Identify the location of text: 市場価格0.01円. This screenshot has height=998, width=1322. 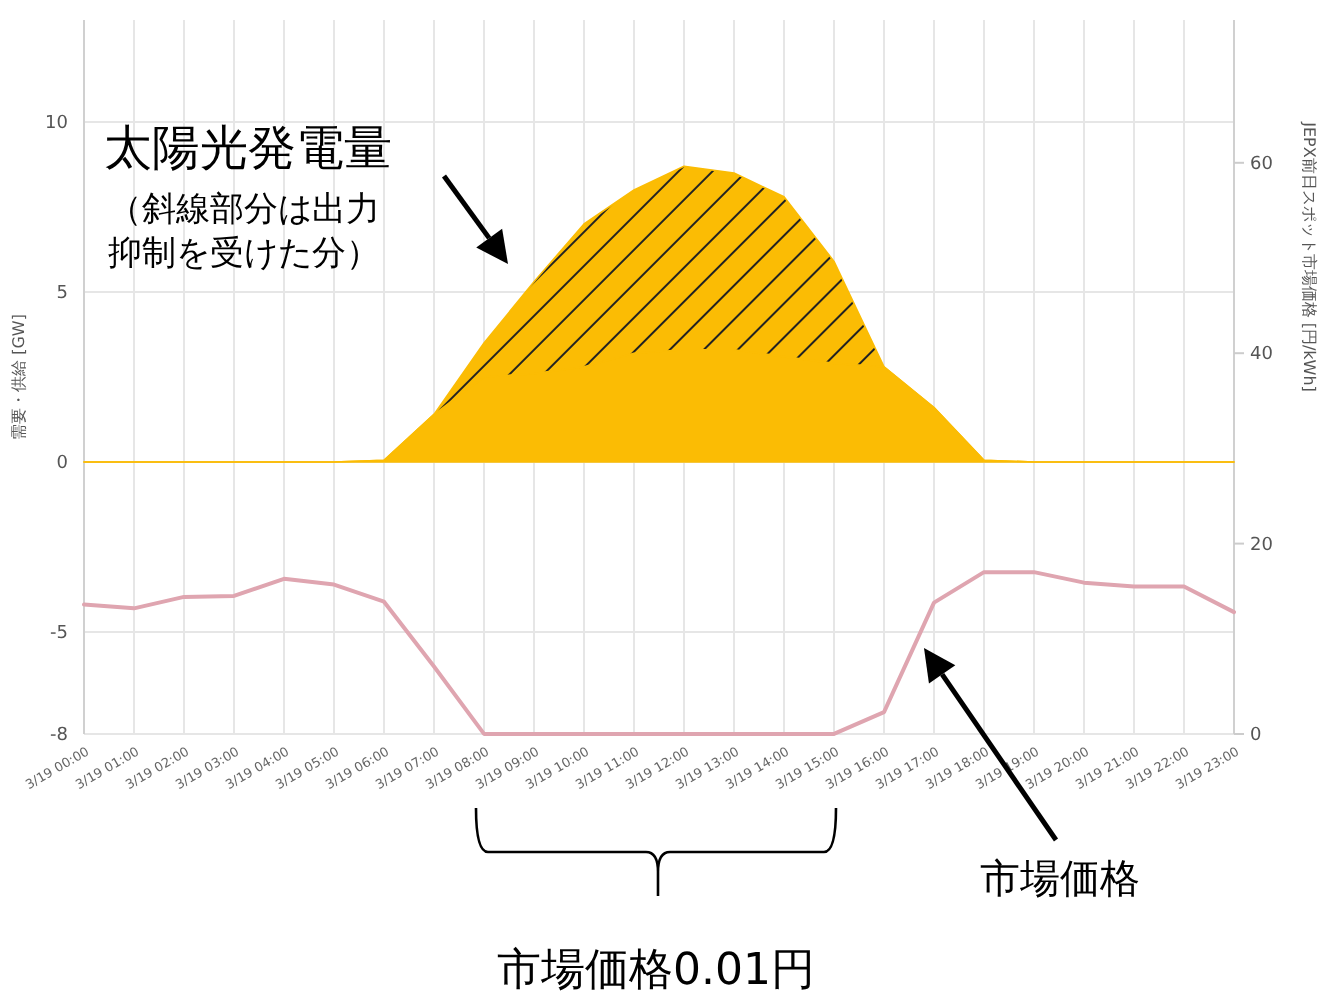
(656, 971).